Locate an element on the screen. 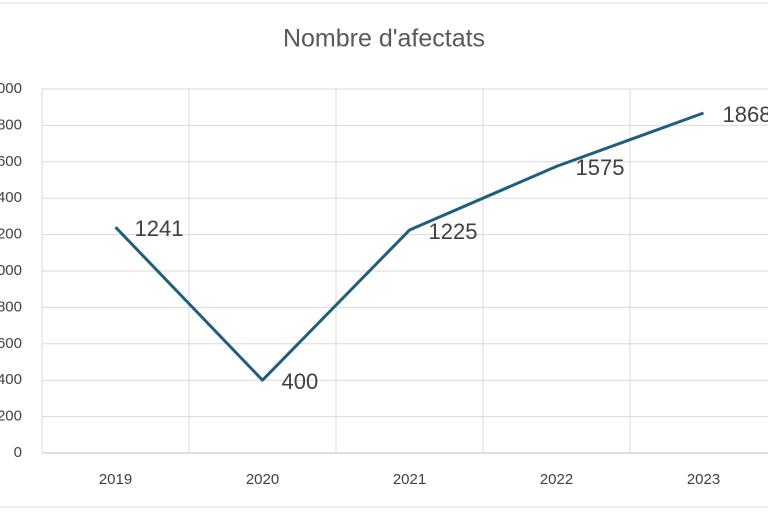 This screenshot has height=512, width=768. data-label: 400 is located at coordinates (300, 381).